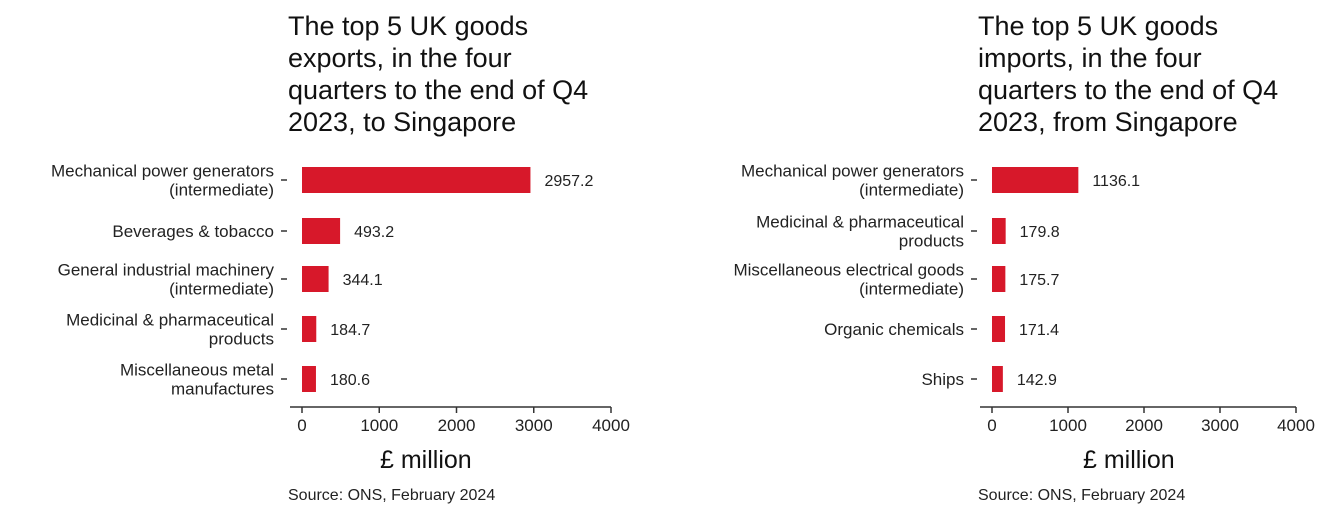 Image resolution: width=1330 pixels, height=510 pixels. Describe the element at coordinates (942, 379) in the screenshot. I see `category-label: Ships` at that location.